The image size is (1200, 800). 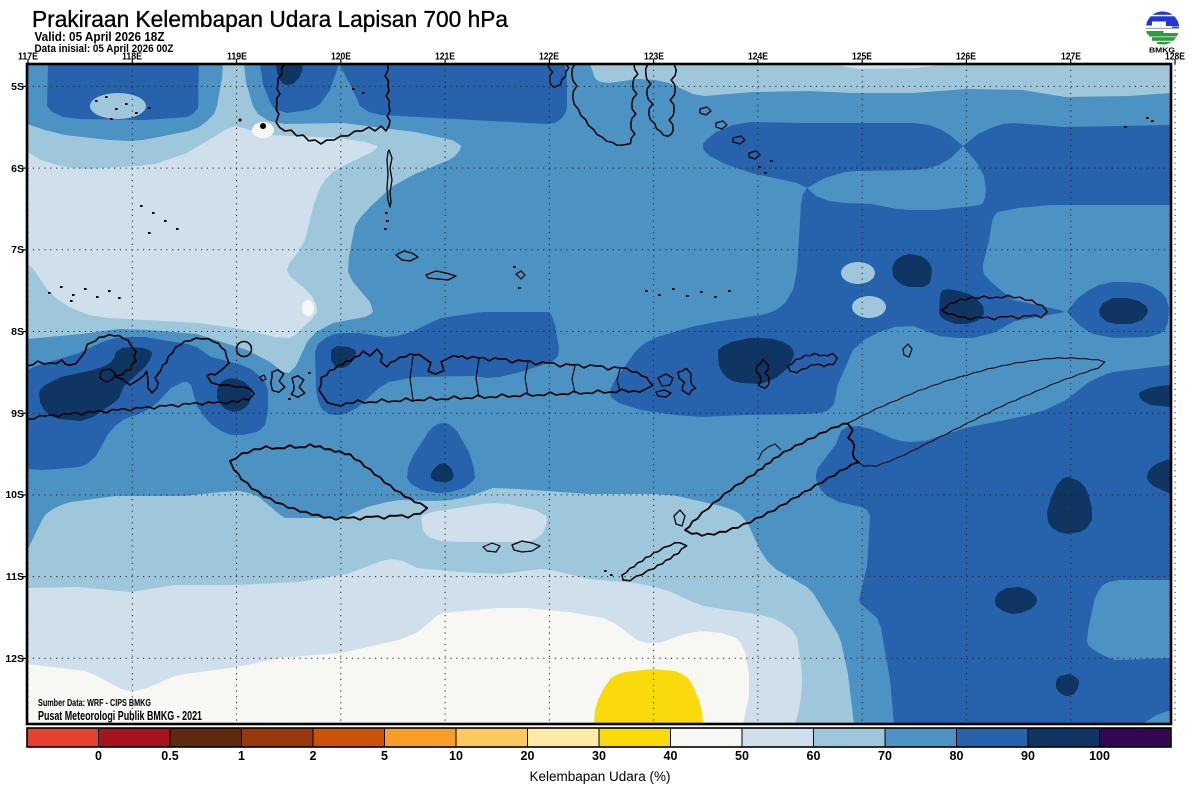 What do you see at coordinates (742, 756) in the screenshot?
I see `svg-text: 50` at bounding box center [742, 756].